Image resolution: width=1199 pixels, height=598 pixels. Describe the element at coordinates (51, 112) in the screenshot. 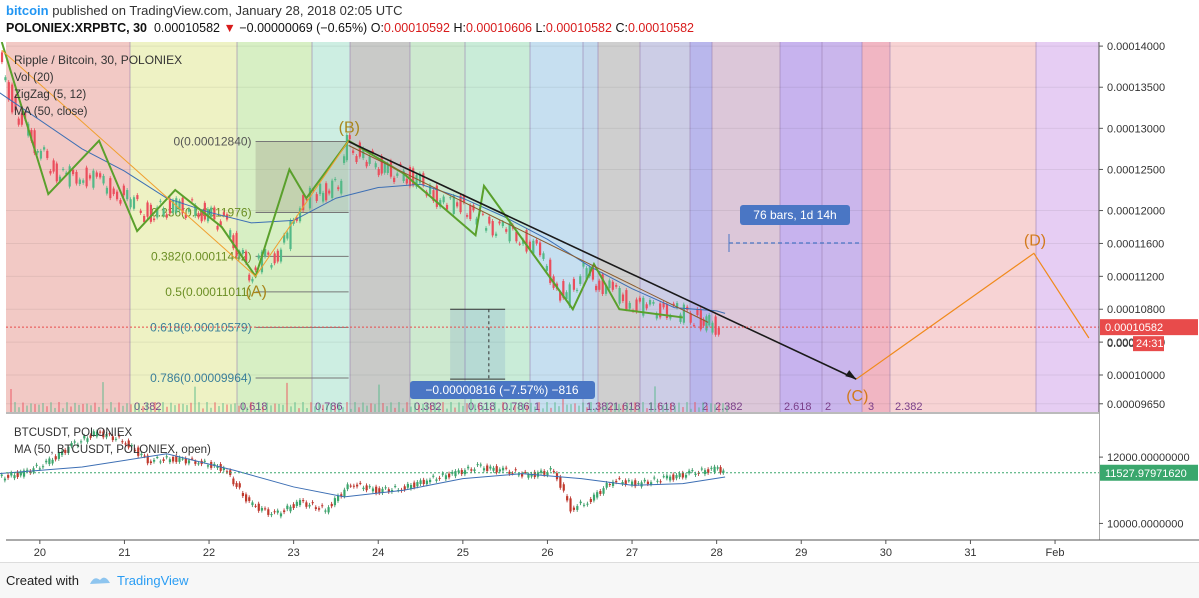

I see `indicator-ma: MA (50, close)` at that location.